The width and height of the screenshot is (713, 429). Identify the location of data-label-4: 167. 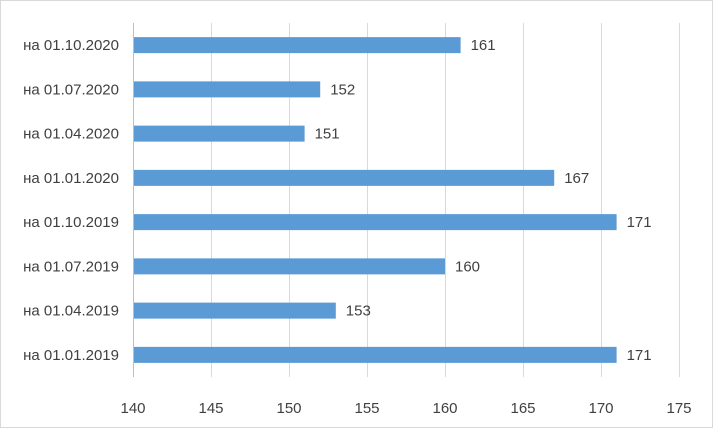
(576, 178).